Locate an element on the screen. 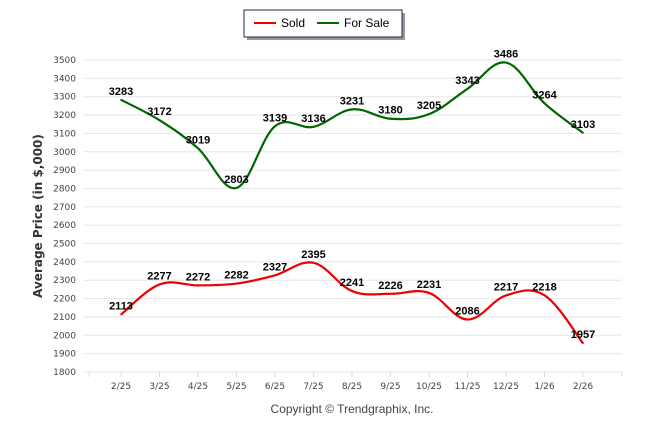 The width and height of the screenshot is (646, 434). data-label-for-sale: 3231 is located at coordinates (352, 101).